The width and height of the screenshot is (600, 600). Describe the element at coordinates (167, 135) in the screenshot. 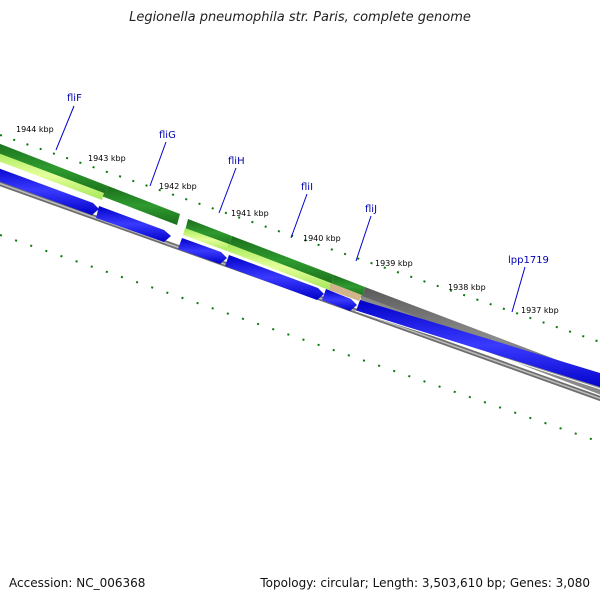

I see `gene-label-fliG: fliG` at that location.